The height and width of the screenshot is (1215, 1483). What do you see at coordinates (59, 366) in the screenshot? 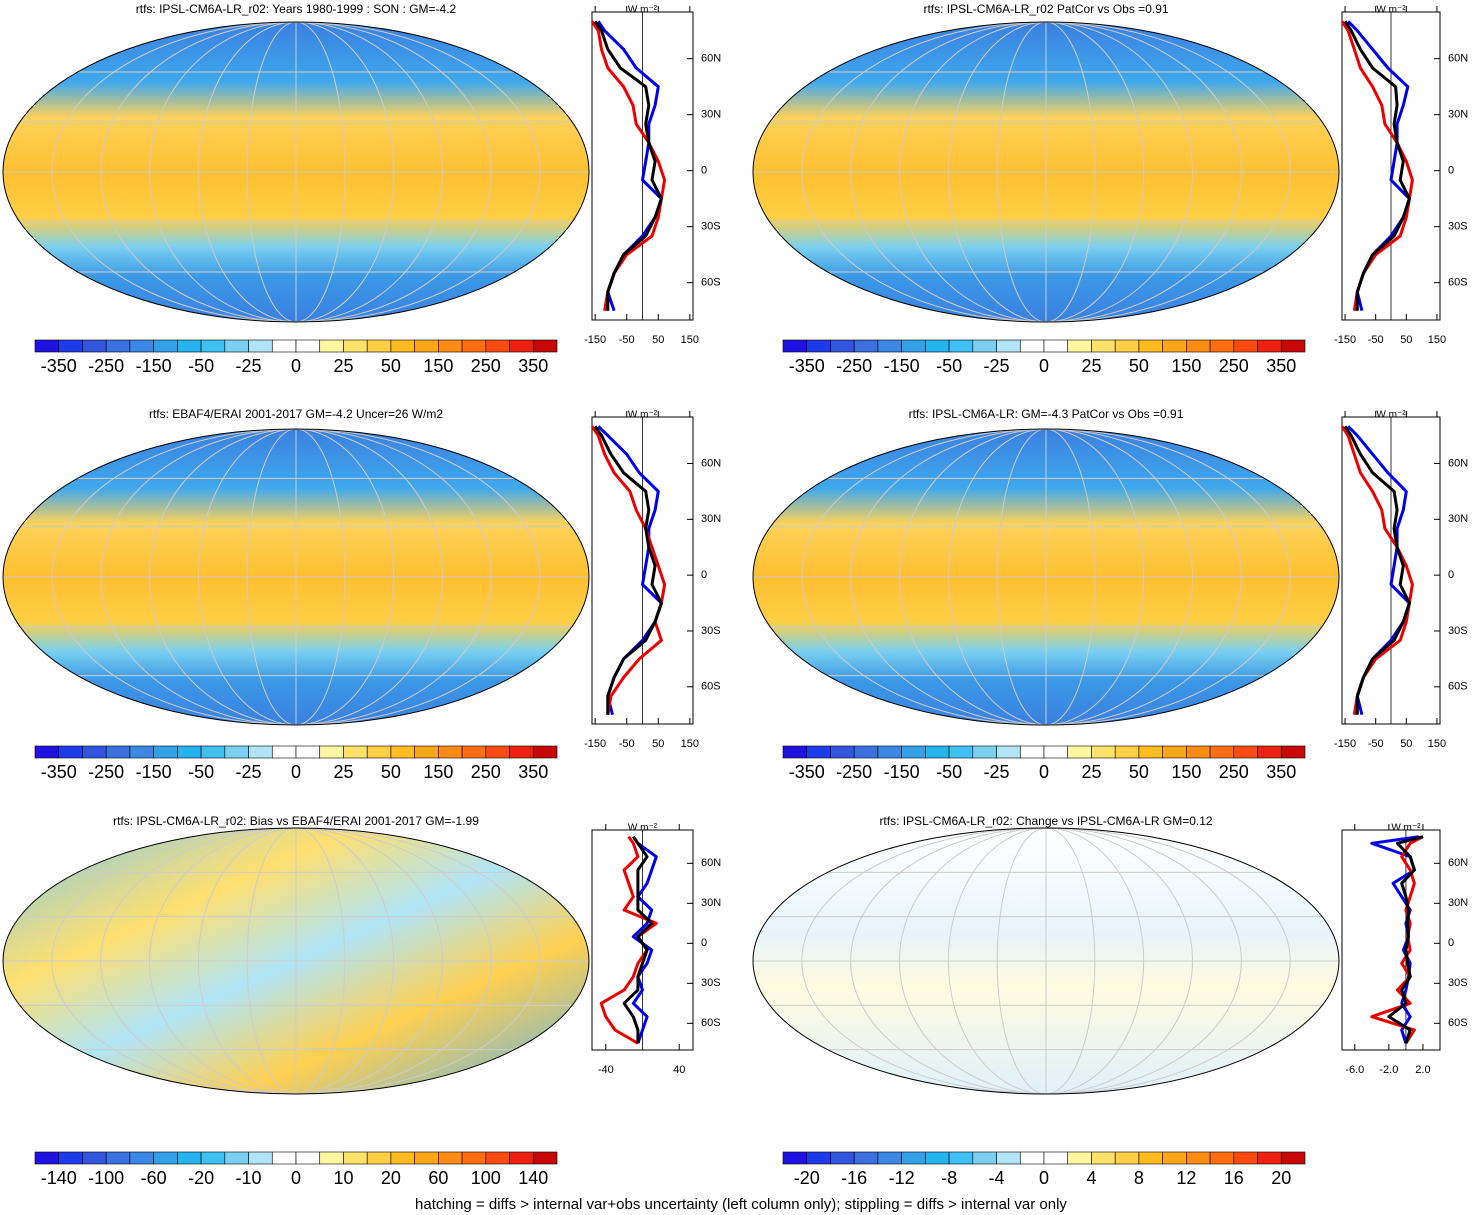
I see `colorbar-label: -350` at bounding box center [59, 366].